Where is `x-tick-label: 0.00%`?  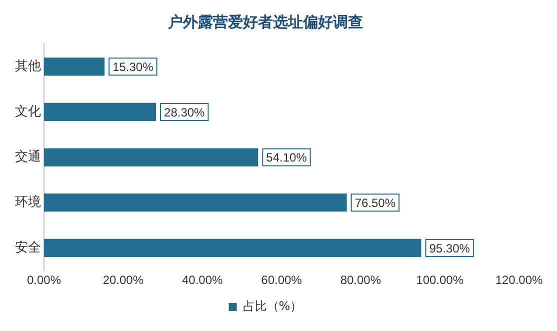
x-tick-label: 0.00% is located at coordinates (44, 280).